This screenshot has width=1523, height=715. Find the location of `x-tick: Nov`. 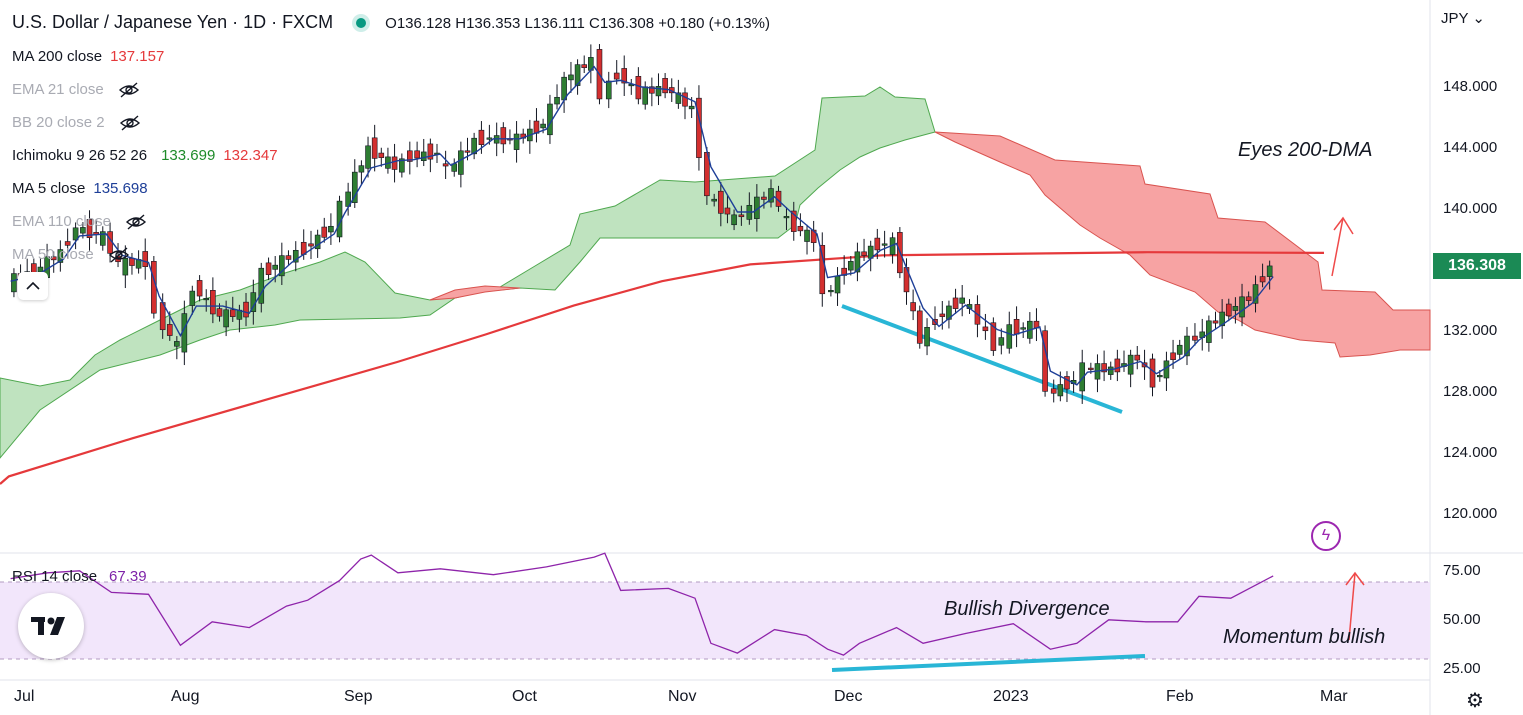

x-tick: Nov is located at coordinates (682, 696).